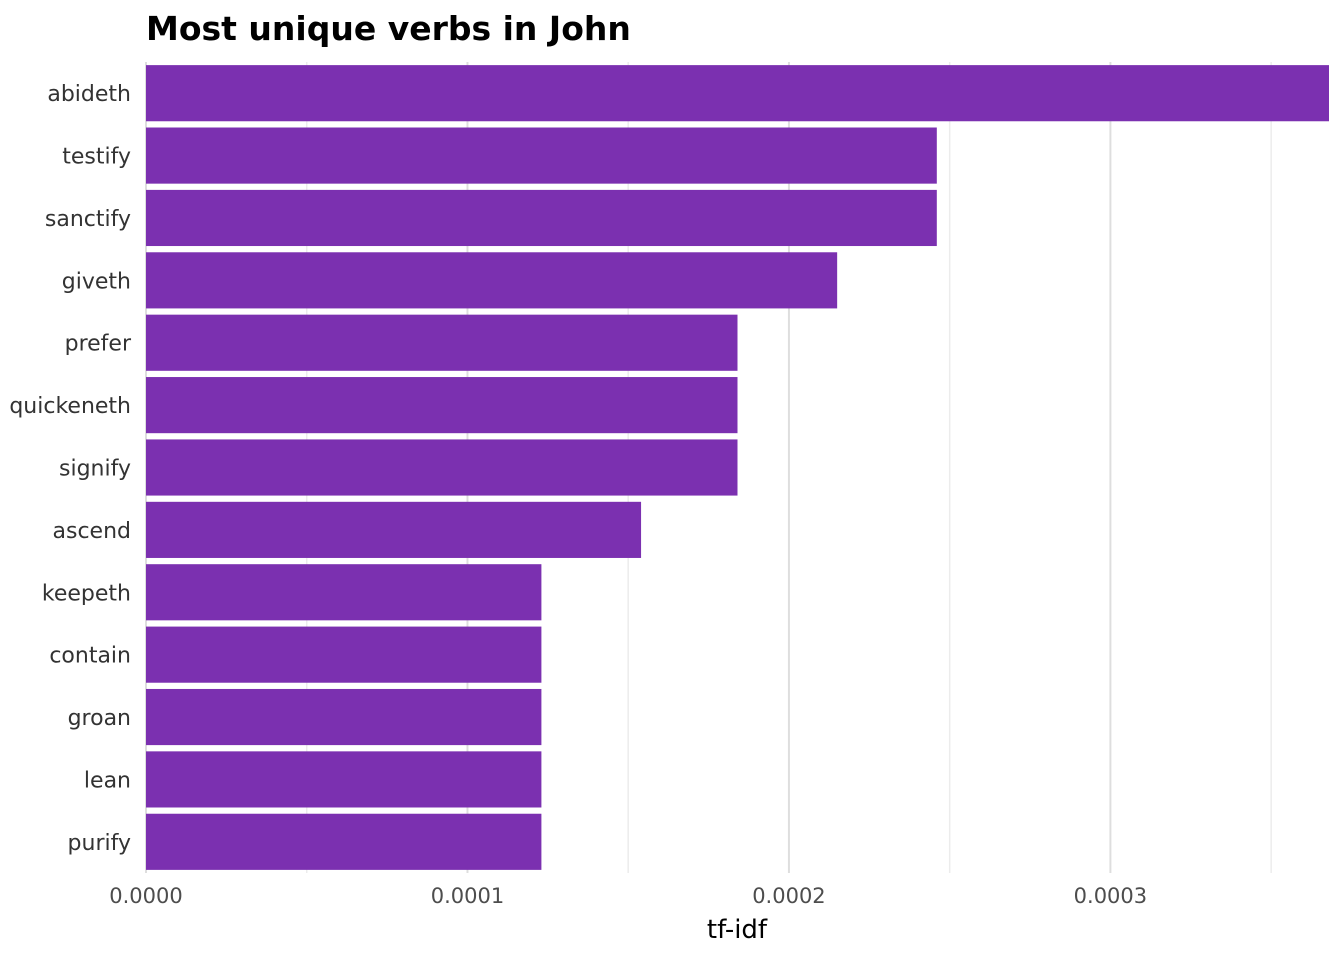 The image size is (1344, 960). What do you see at coordinates (1110, 896) in the screenshot?
I see `x-tick-label: 0.0003` at bounding box center [1110, 896].